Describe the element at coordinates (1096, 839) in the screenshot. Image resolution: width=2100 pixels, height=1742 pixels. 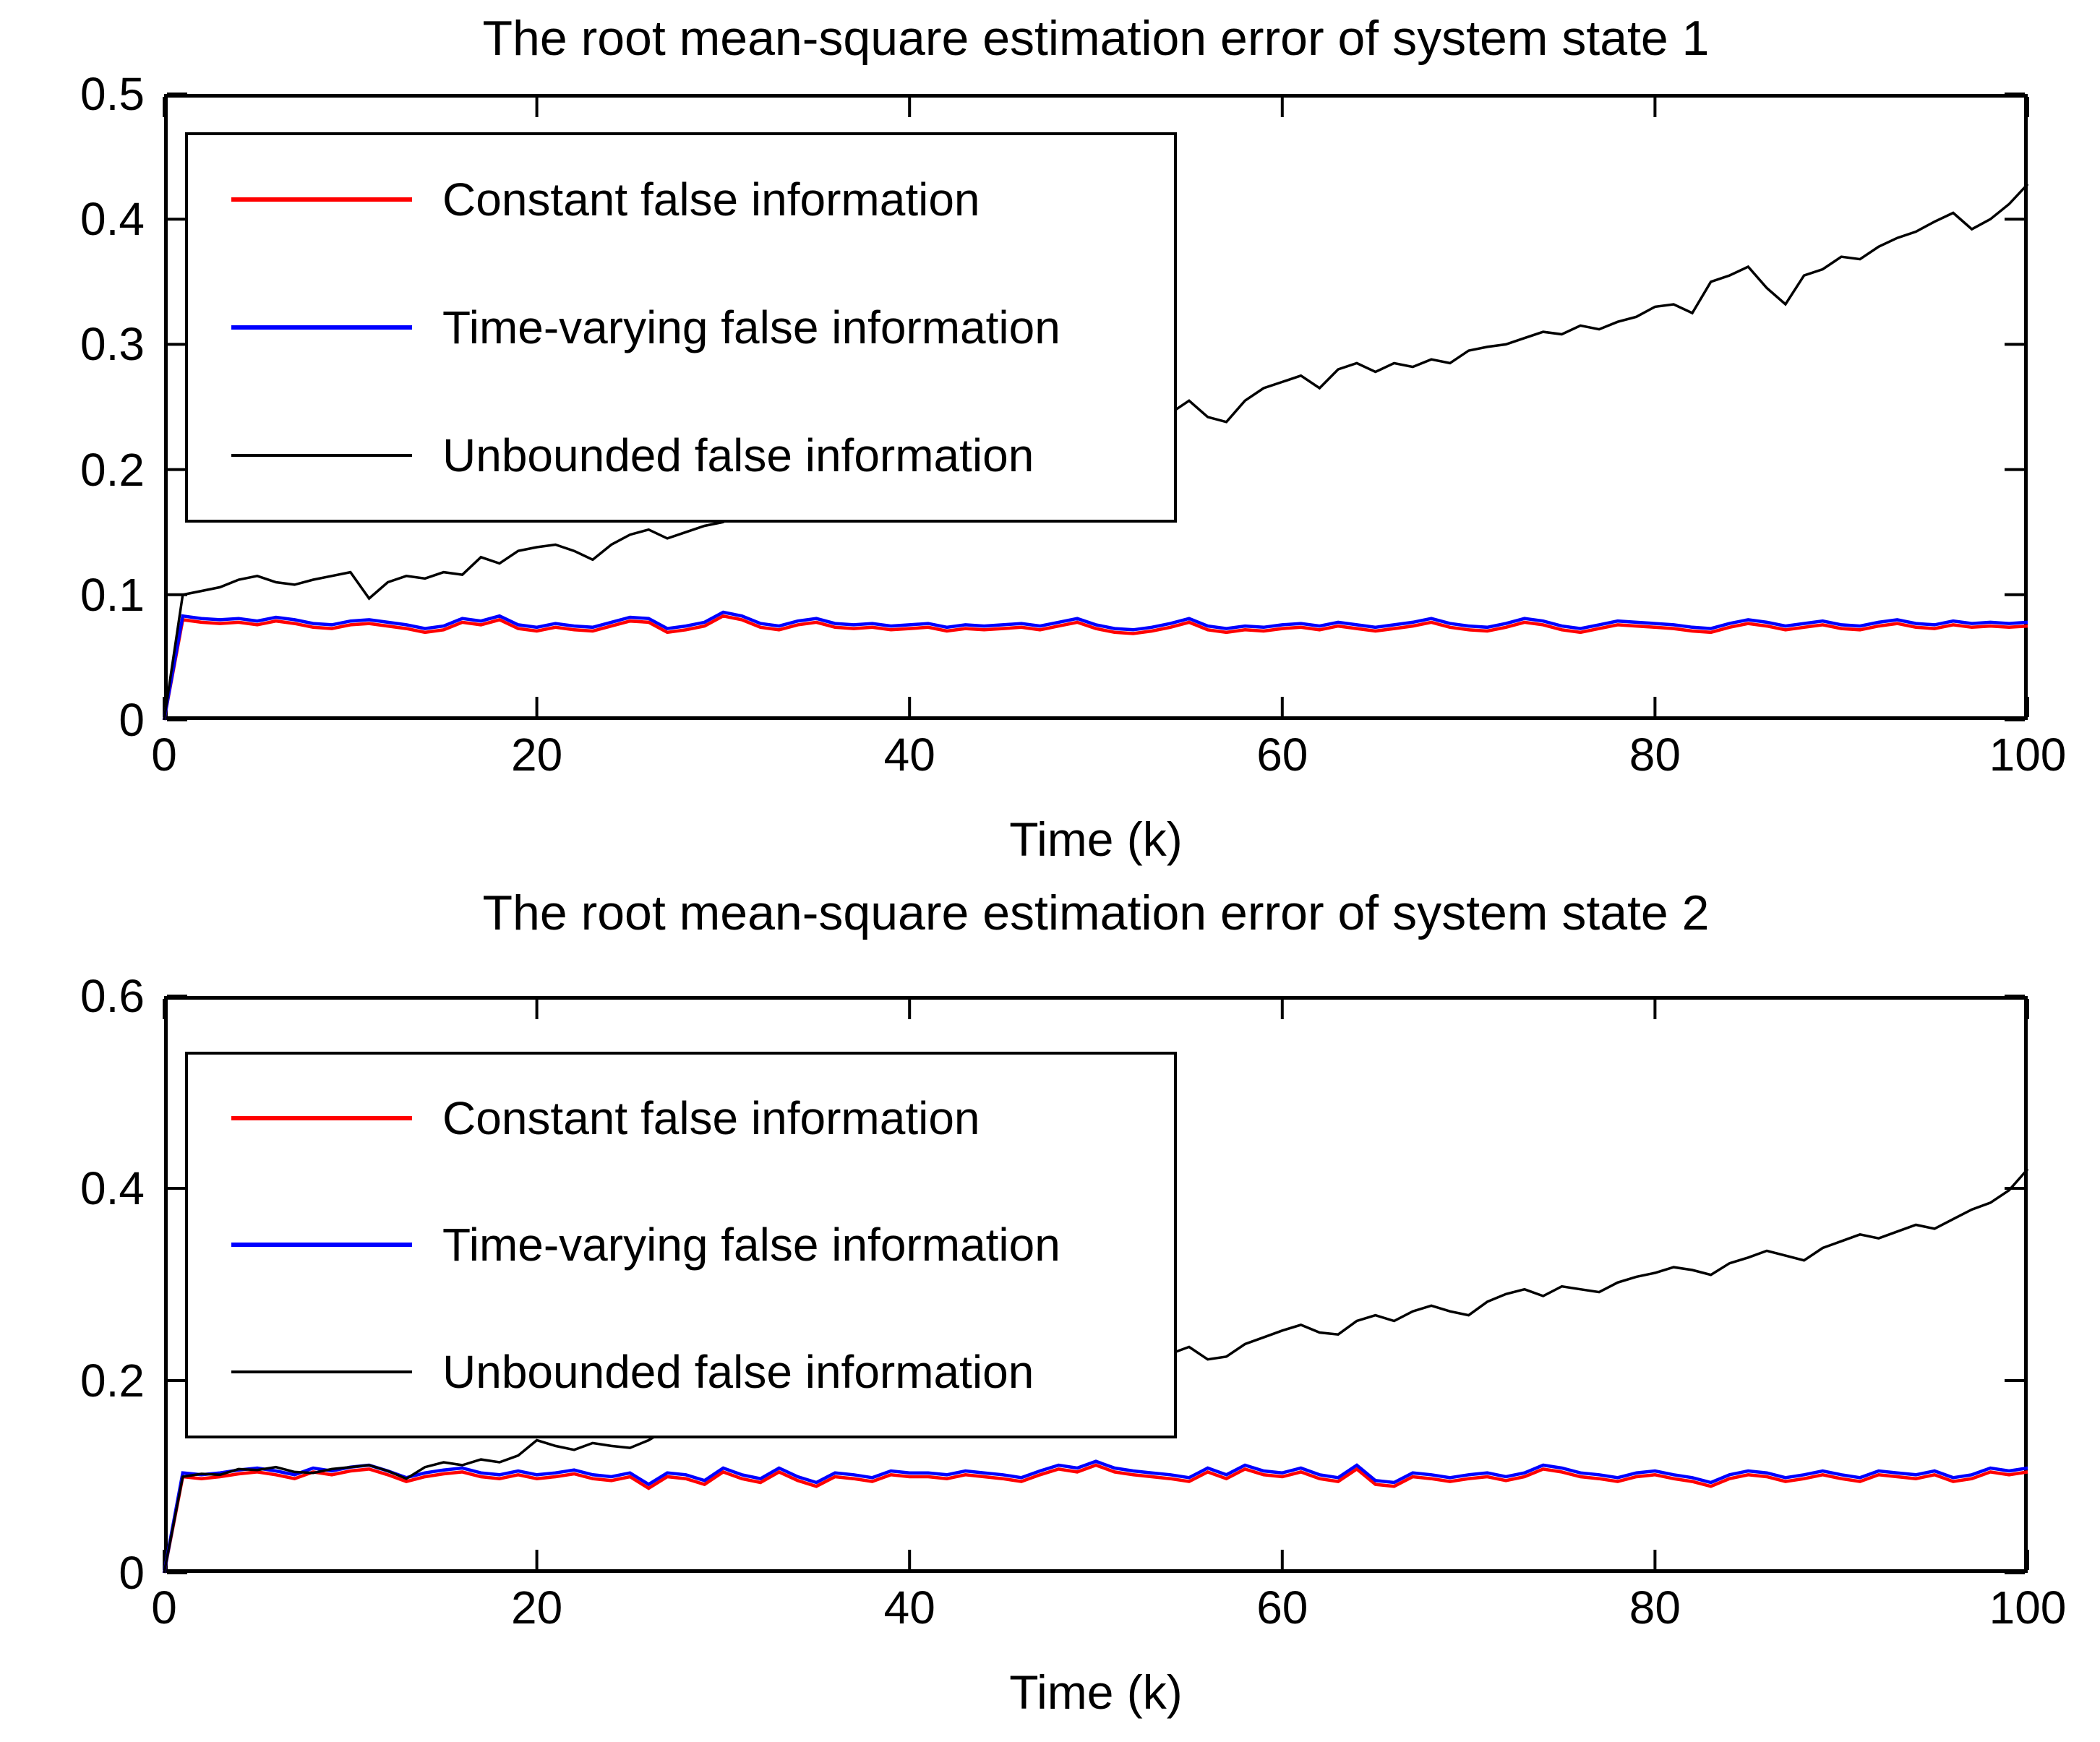
I see `subplot1-xlabel: Time (k)` at that location.